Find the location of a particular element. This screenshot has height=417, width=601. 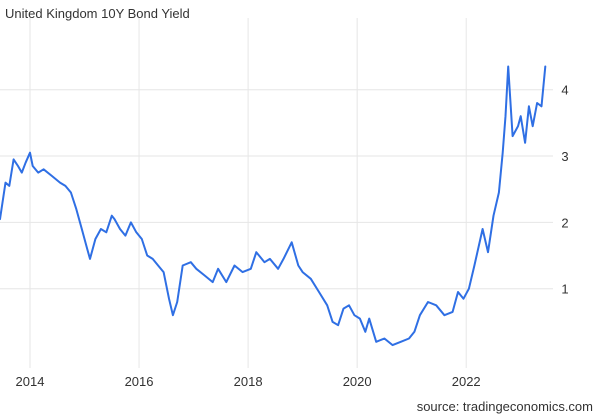

x-tick-label: 2014 is located at coordinates (30, 381).